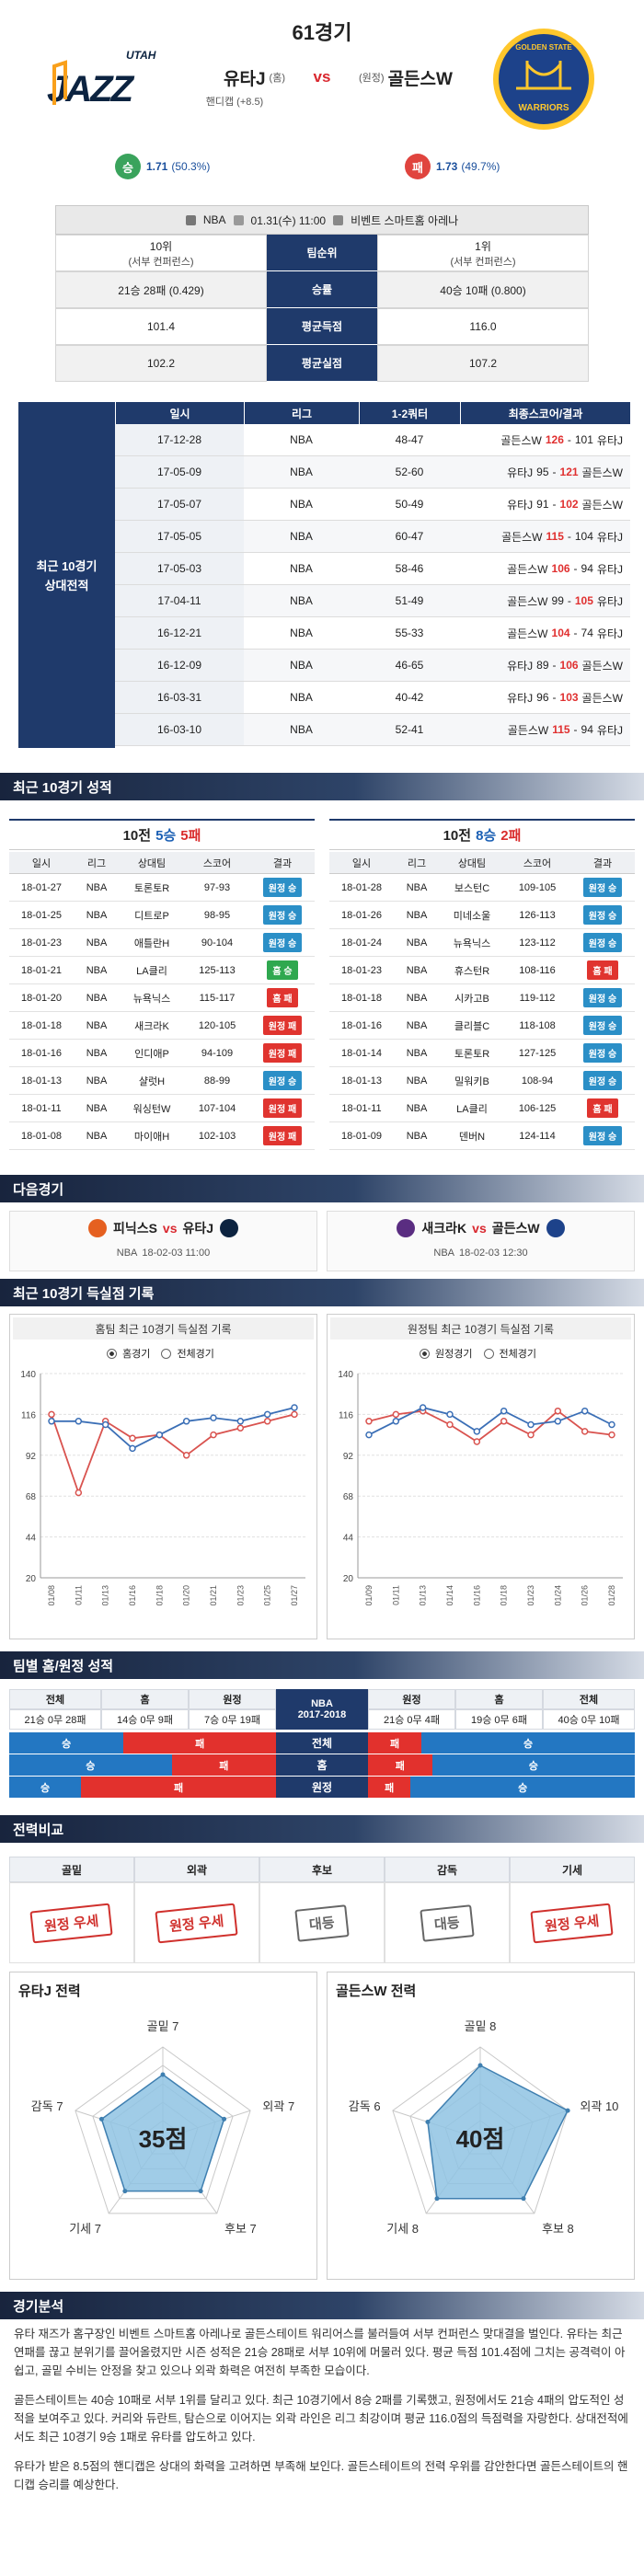 The height and width of the screenshot is (2576, 644). What do you see at coordinates (217, 970) in the screenshot?
I see `record-cell: 125-113` at bounding box center [217, 970].